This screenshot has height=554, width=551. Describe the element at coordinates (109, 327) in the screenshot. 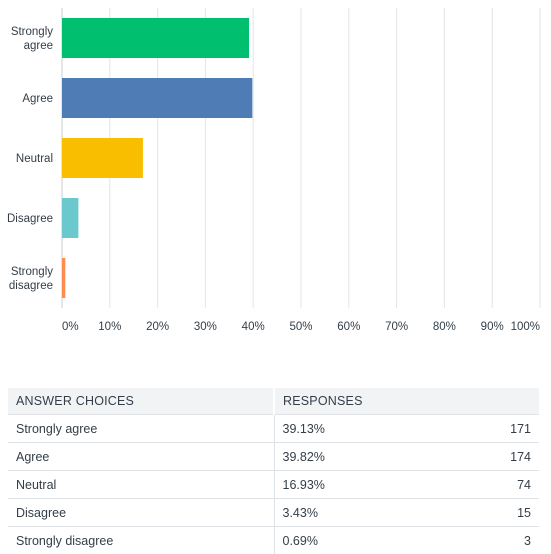

I see `x-tick-label: 10%` at that location.